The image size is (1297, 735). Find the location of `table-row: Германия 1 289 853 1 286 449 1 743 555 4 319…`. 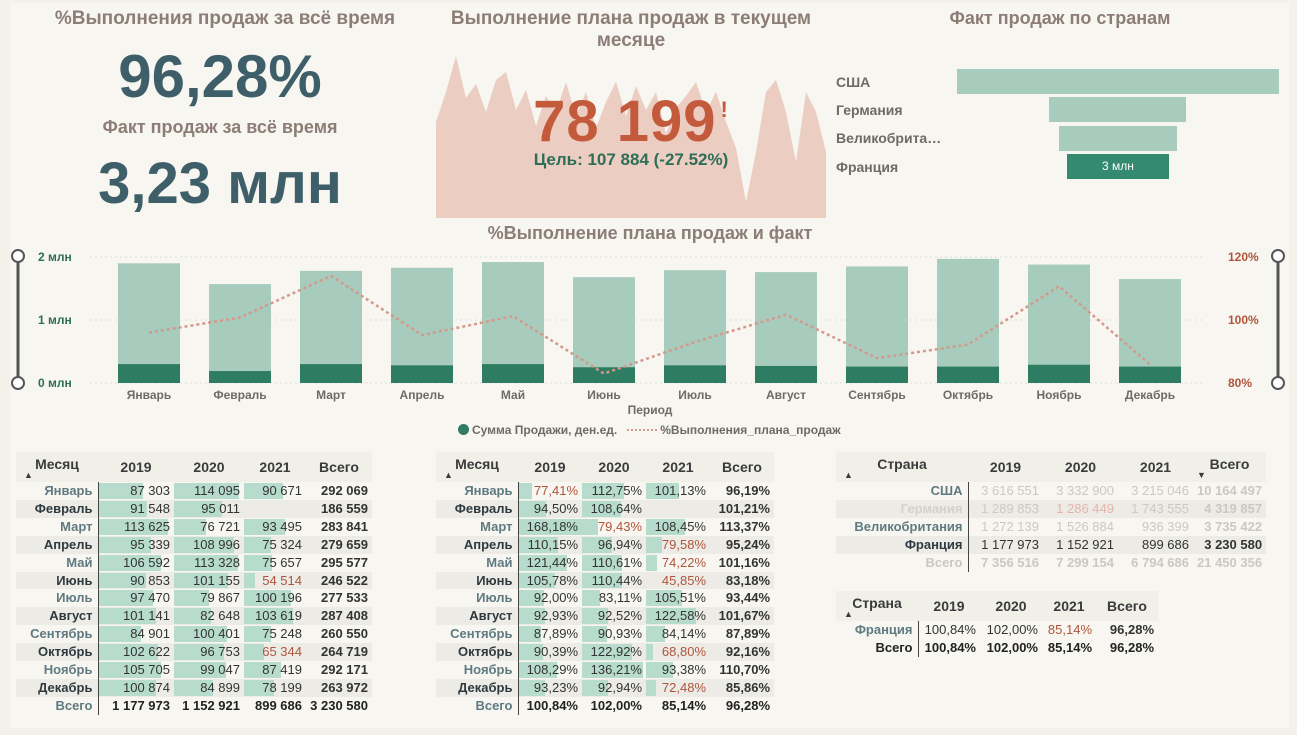

table-row: Германия 1 289 853 1 286 449 1 743 555 4 319… is located at coordinates (1051, 508).